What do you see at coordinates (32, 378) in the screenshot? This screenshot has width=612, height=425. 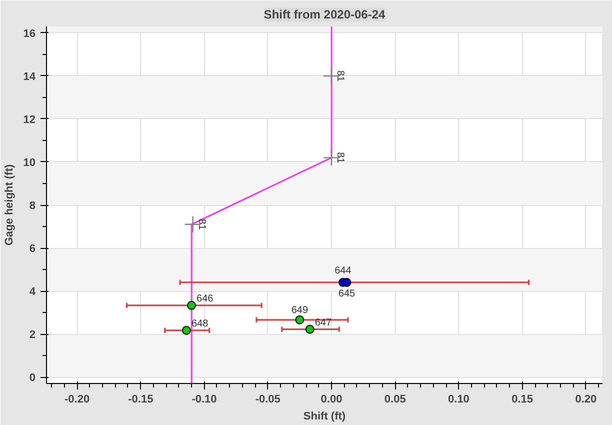 I see `y-tick-label: 0` at bounding box center [32, 378].